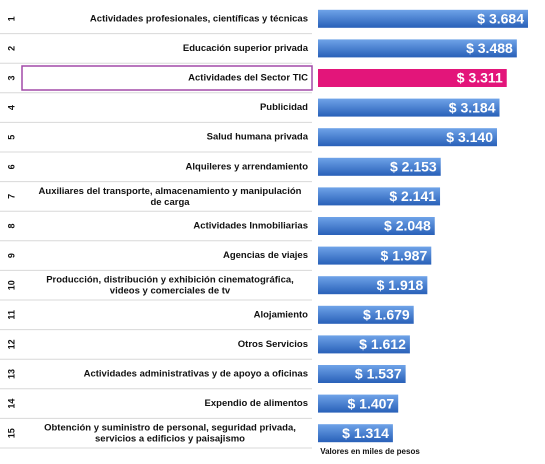  I want to click on value-label: $ 1.537, so click(378, 374).